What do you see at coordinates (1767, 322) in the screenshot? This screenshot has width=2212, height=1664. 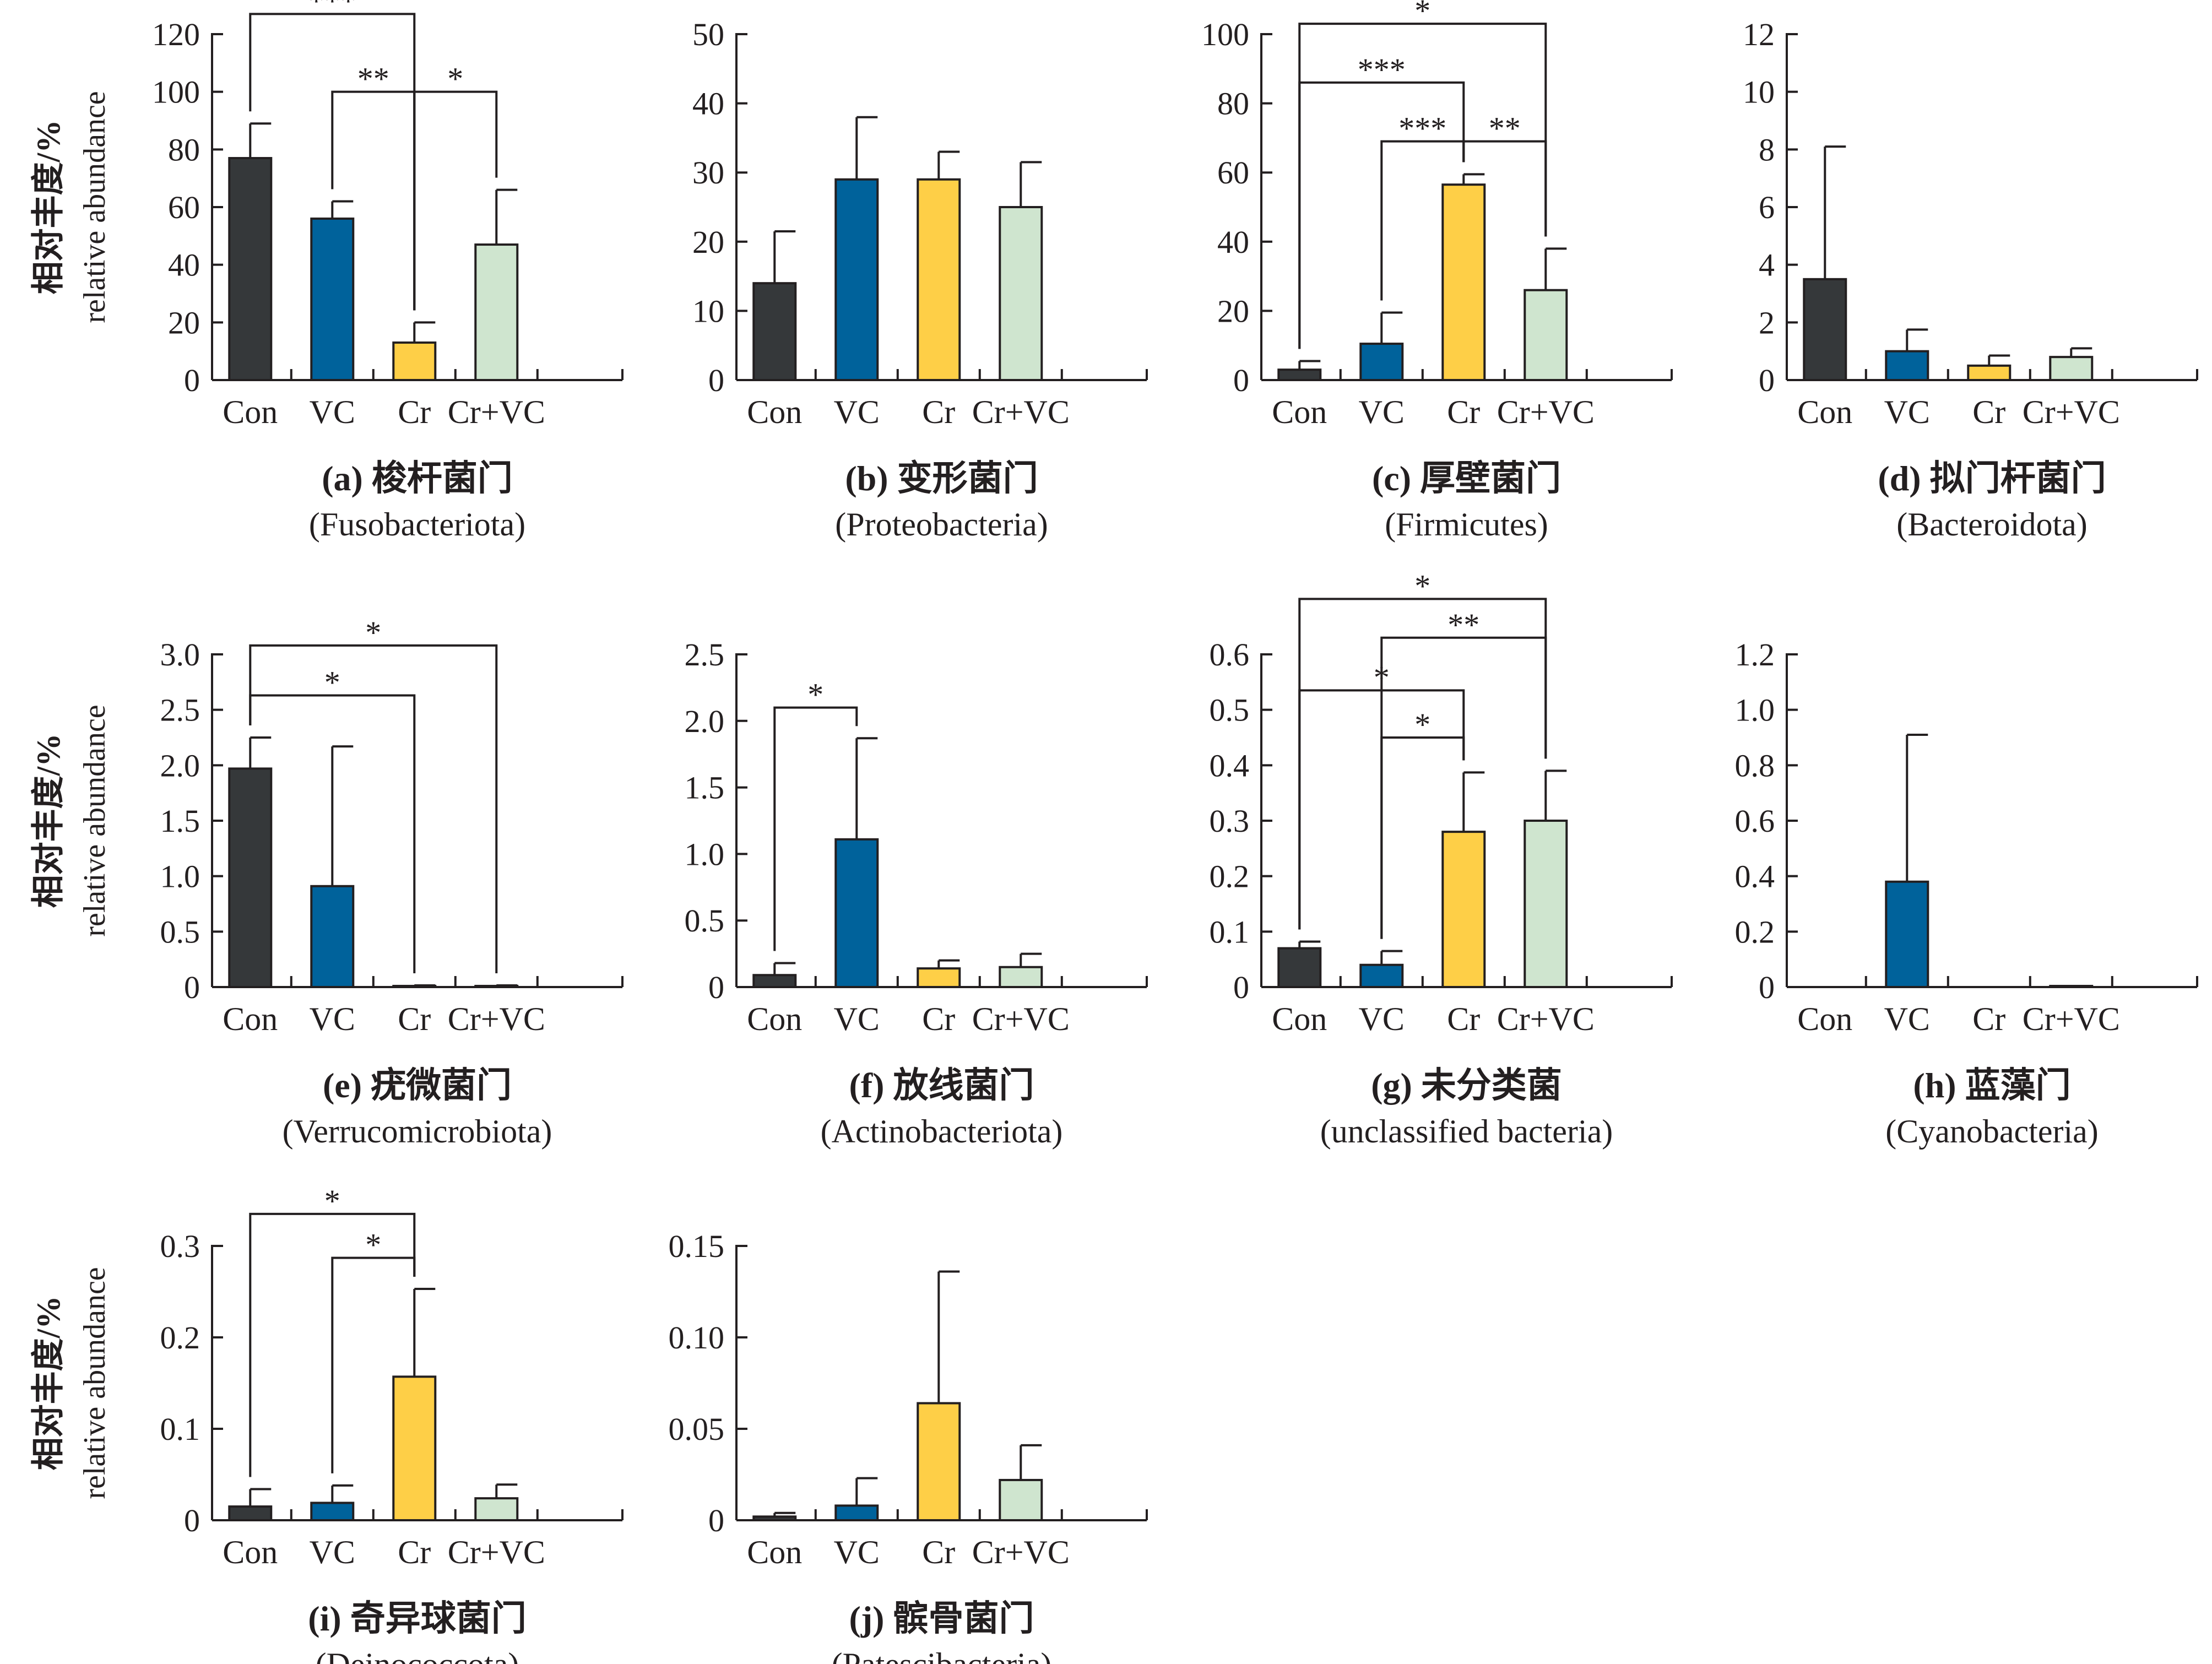 I see `y-tick-label: 2` at bounding box center [1767, 322].